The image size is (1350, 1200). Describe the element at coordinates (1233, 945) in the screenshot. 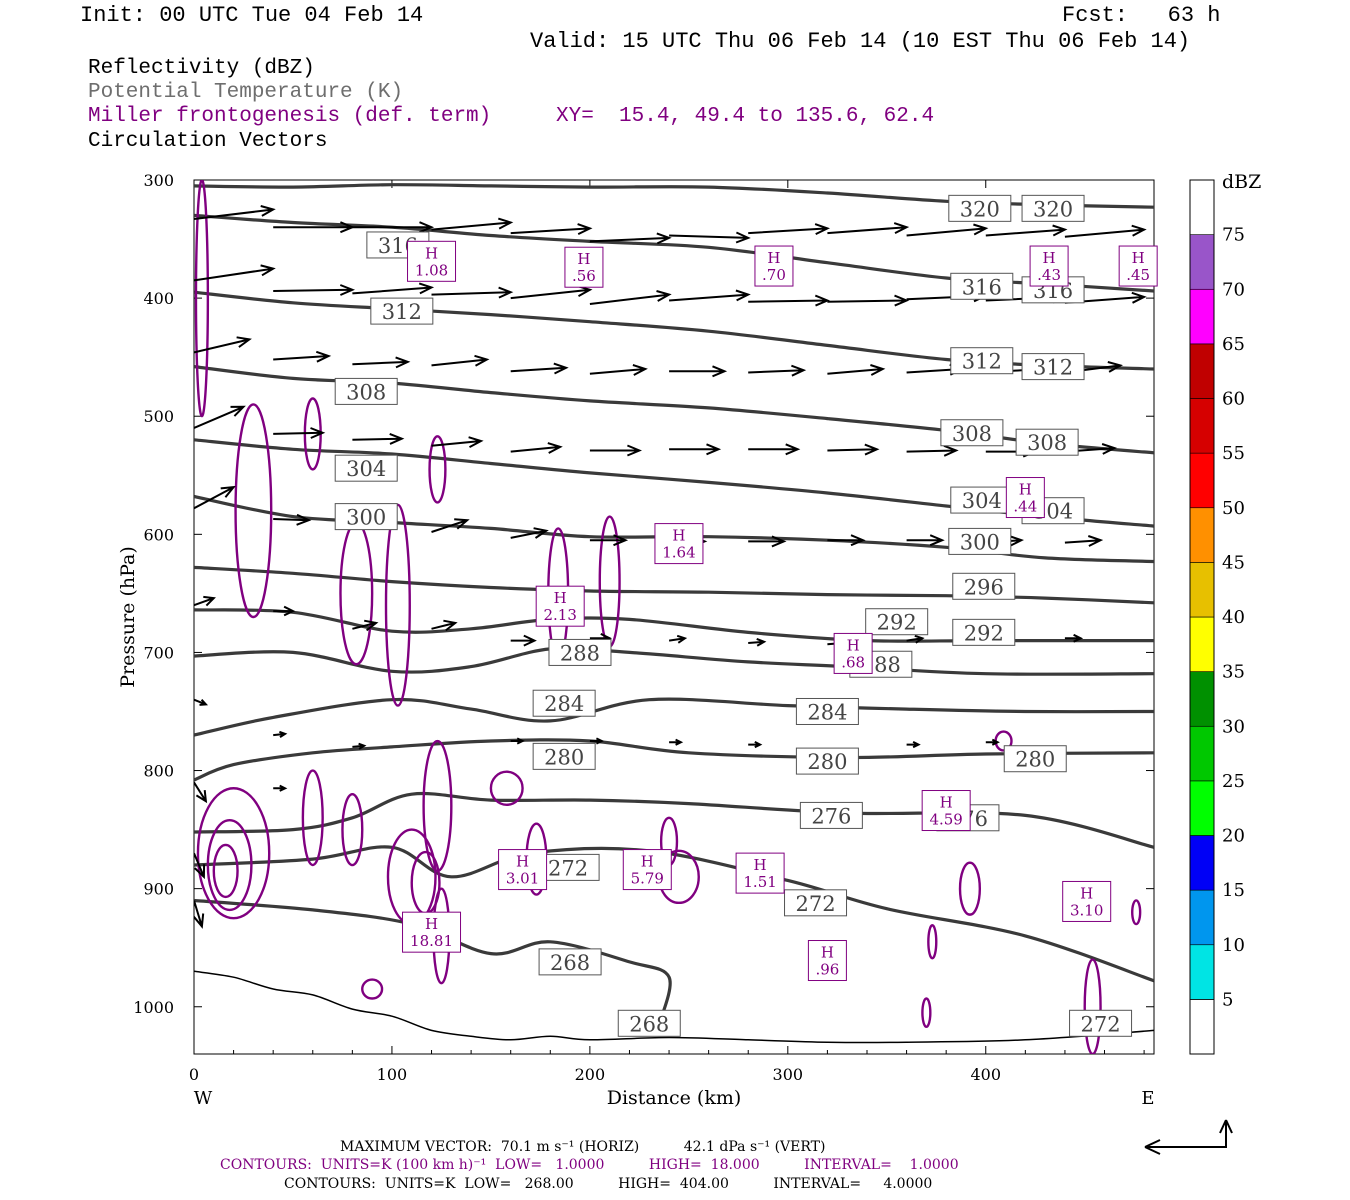

I see `colorbar-label: 10` at that location.